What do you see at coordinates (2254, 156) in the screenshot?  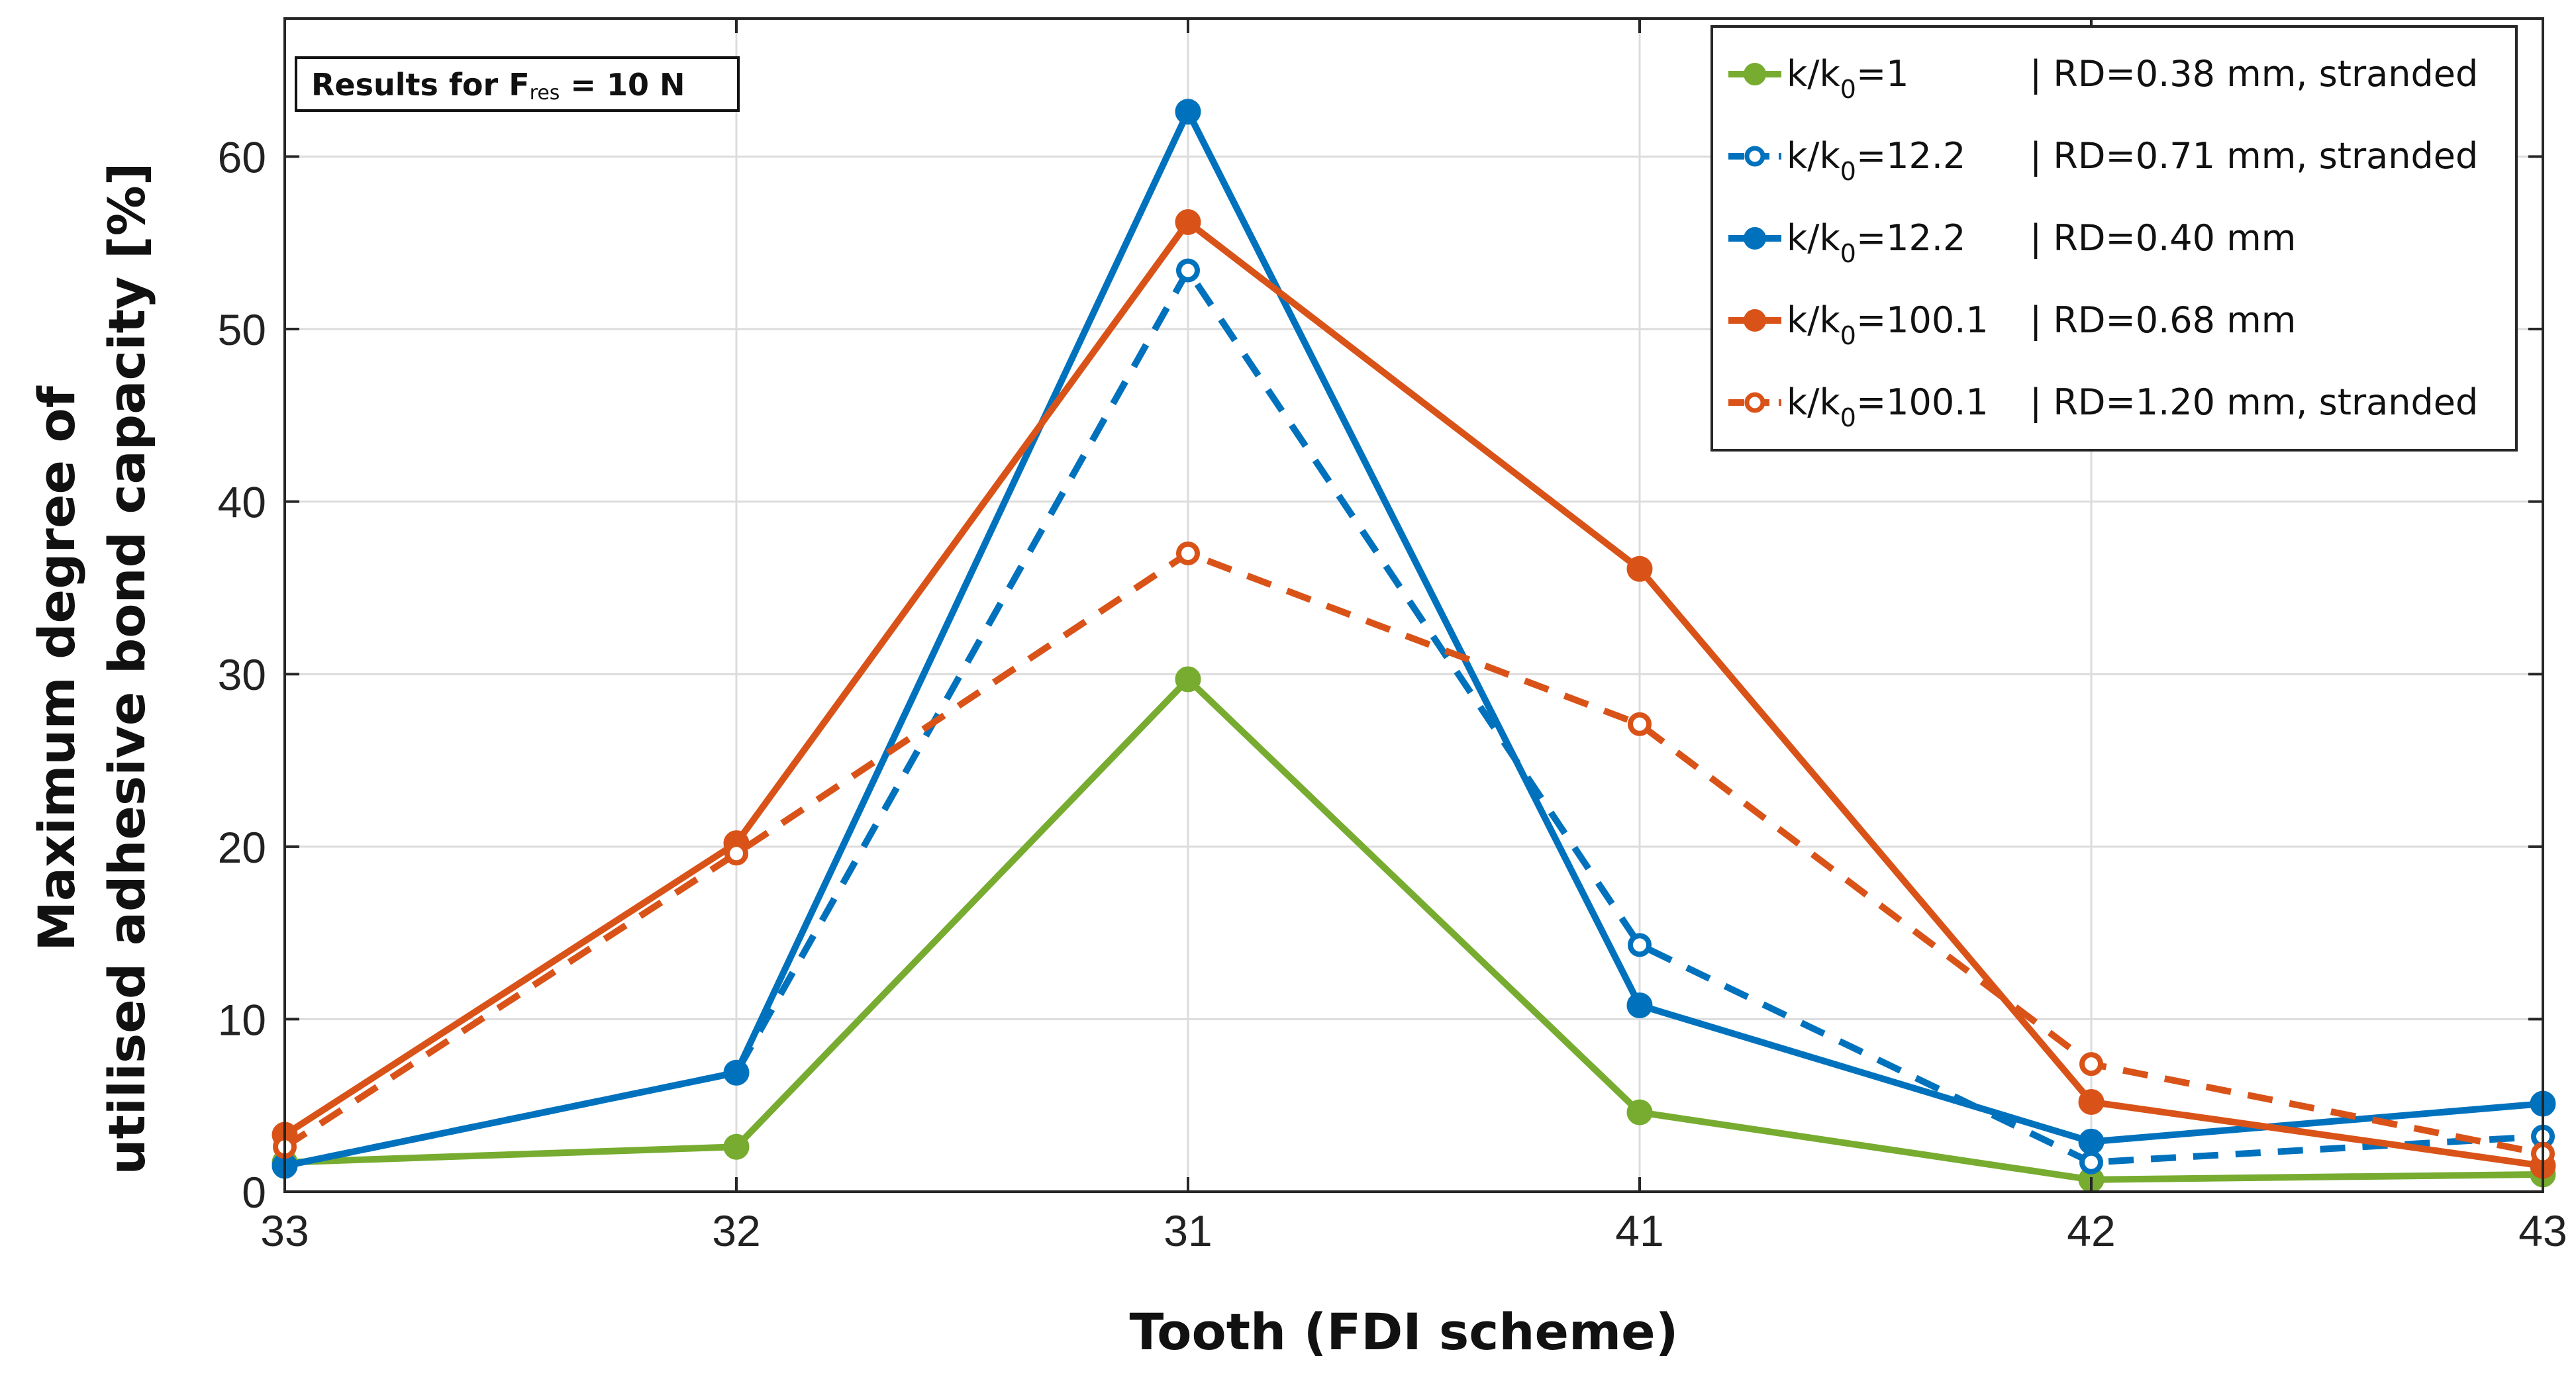 I see `legend-rd-label: | RD=0.71 mm, stranded` at bounding box center [2254, 156].